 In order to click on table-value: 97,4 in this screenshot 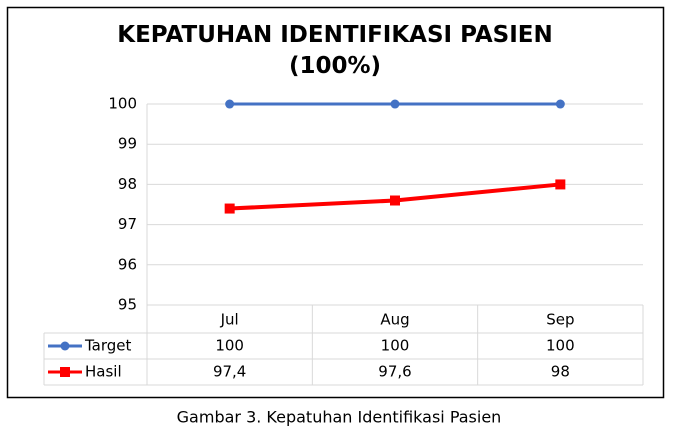, I will do `click(229, 372)`.